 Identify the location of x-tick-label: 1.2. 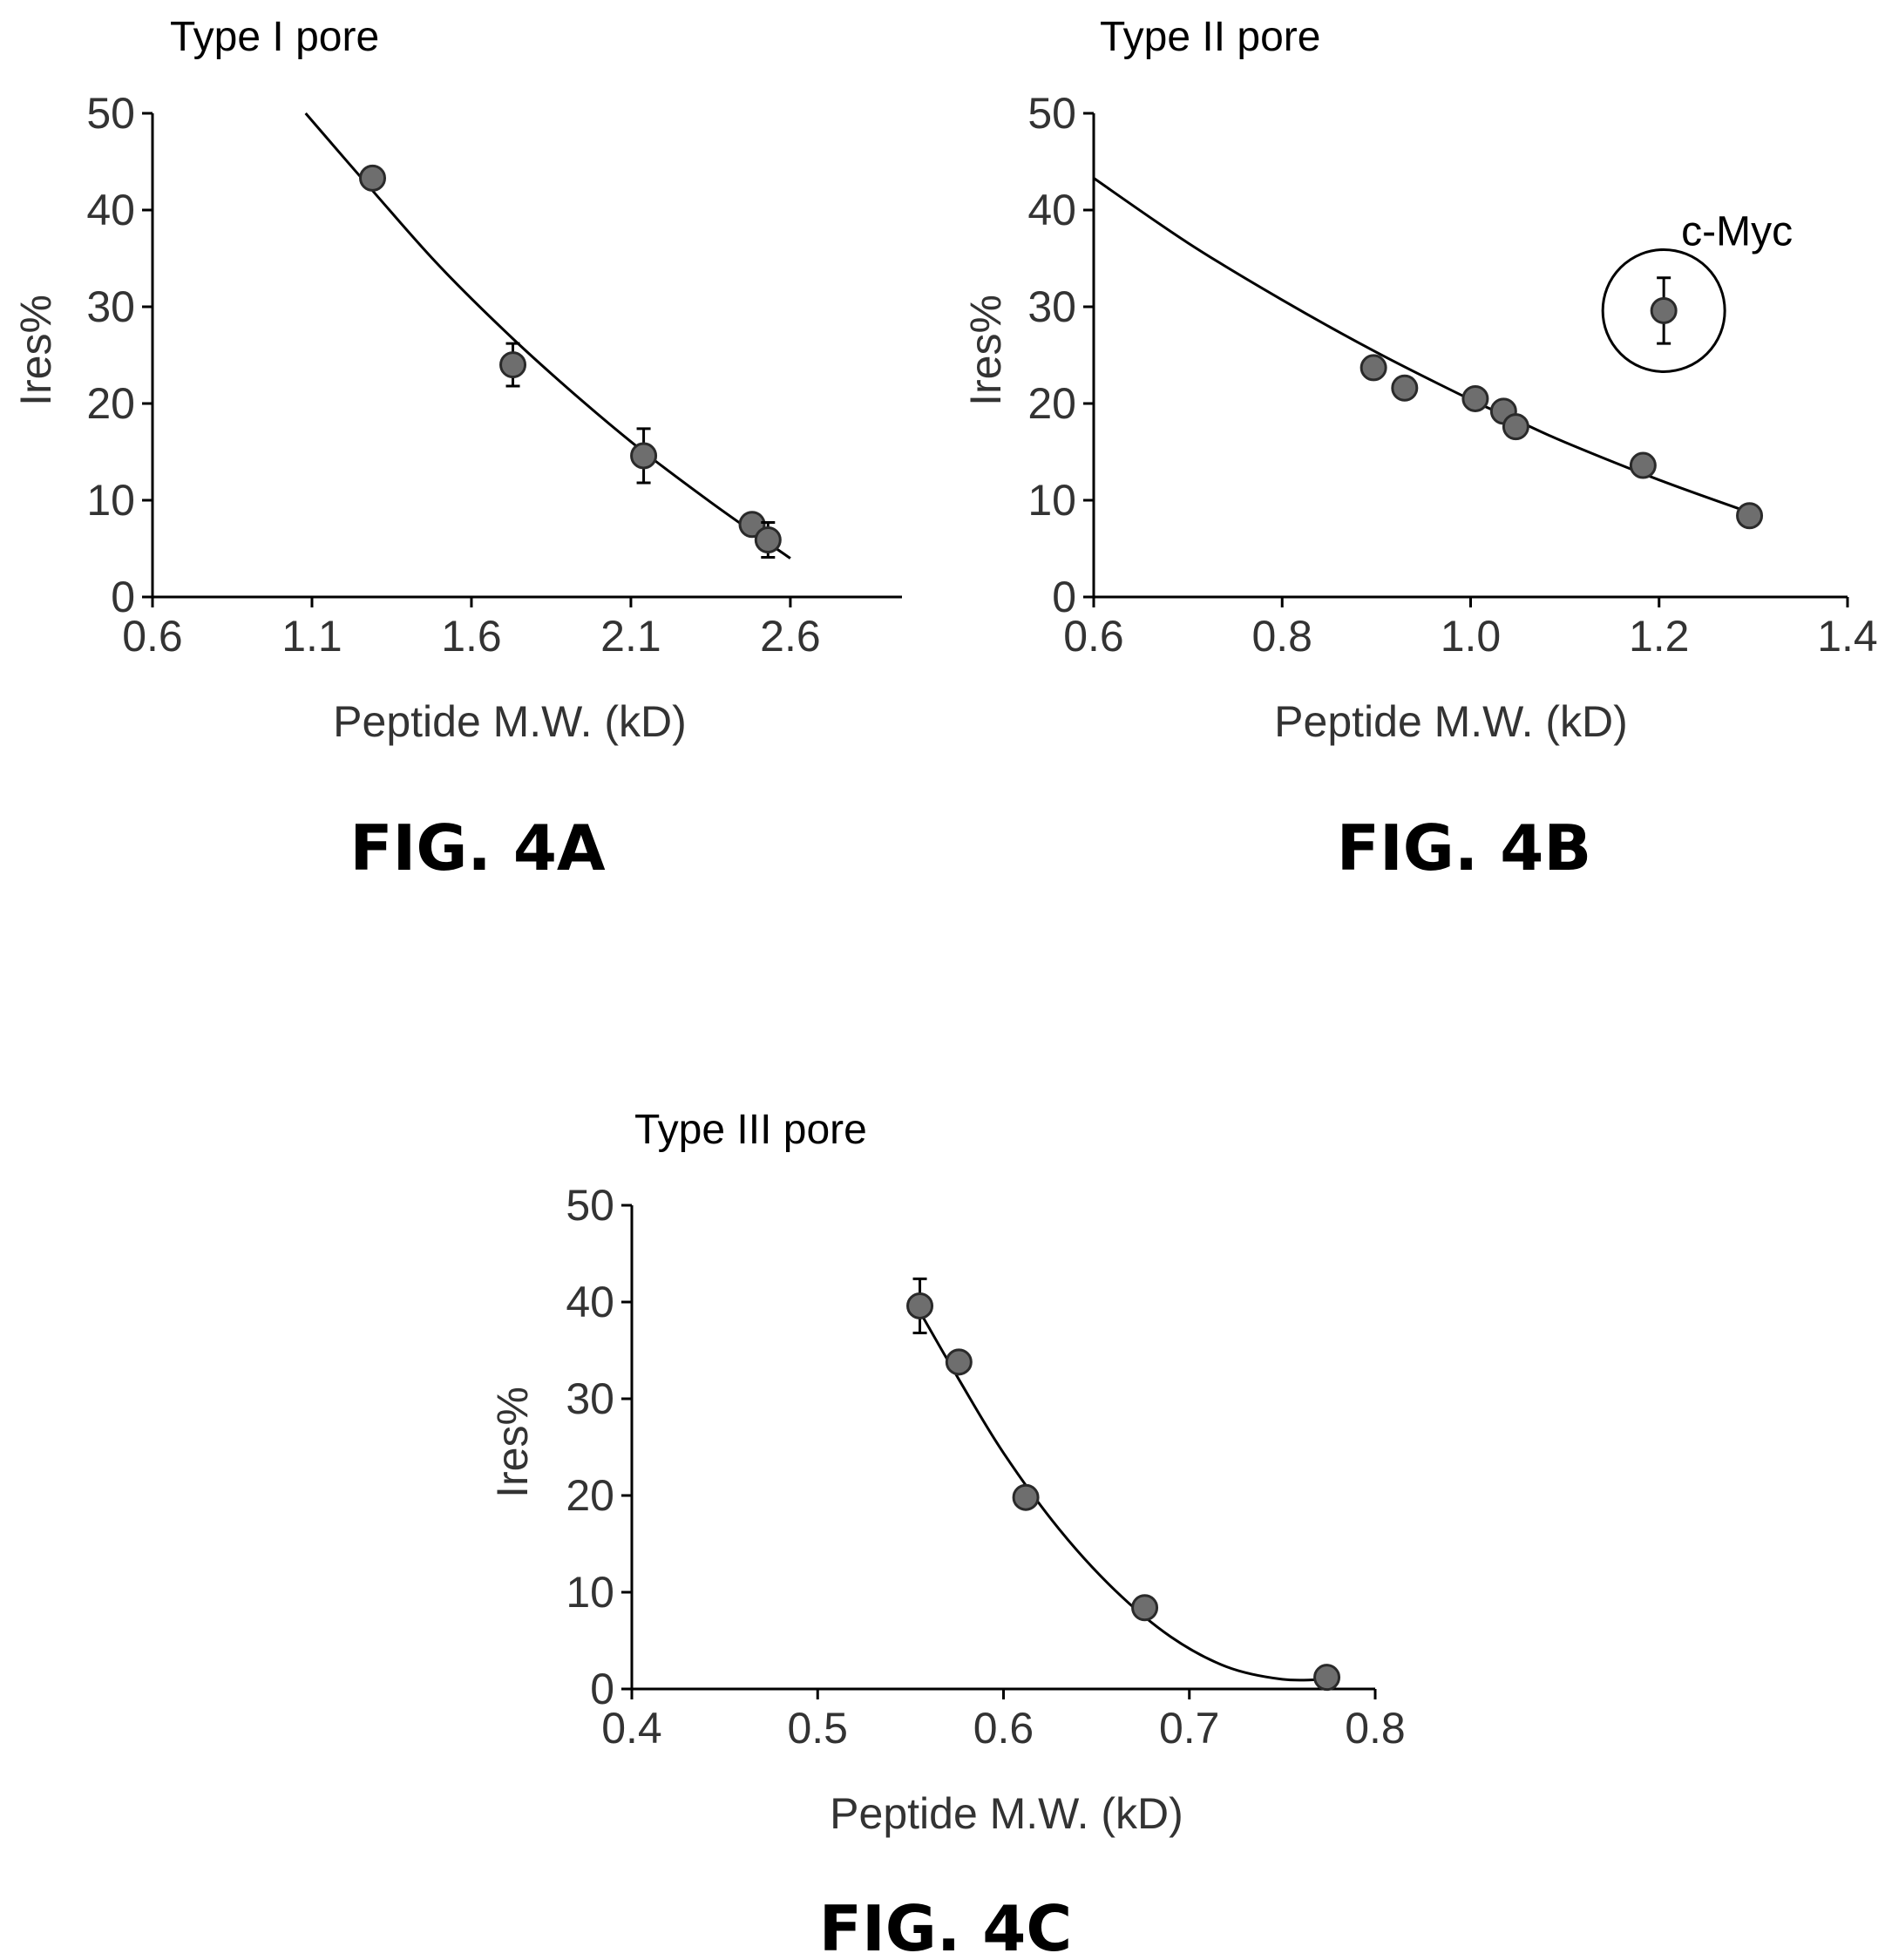
(1659, 636).